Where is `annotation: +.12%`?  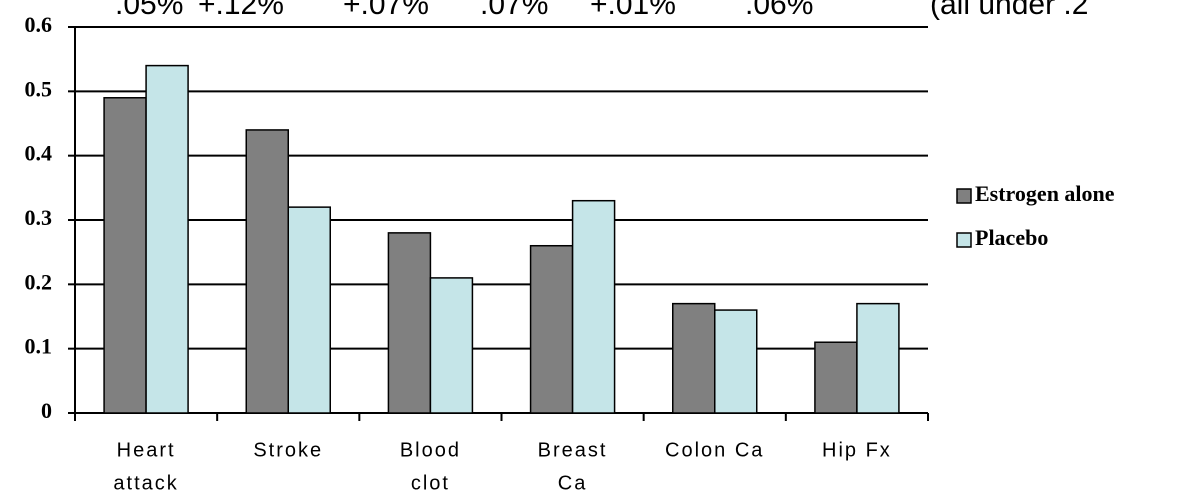
annotation: +.12% is located at coordinates (241, 10).